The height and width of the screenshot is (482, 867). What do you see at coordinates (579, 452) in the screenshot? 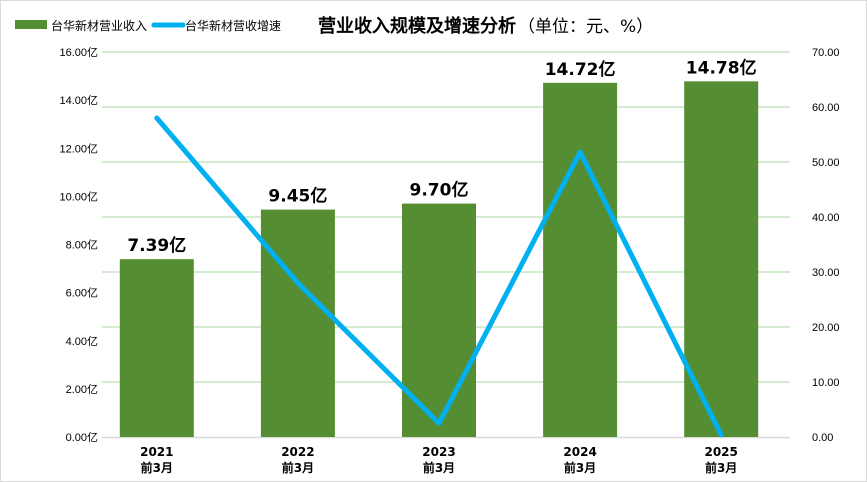
I see `x-tick-label: 2024` at bounding box center [579, 452].